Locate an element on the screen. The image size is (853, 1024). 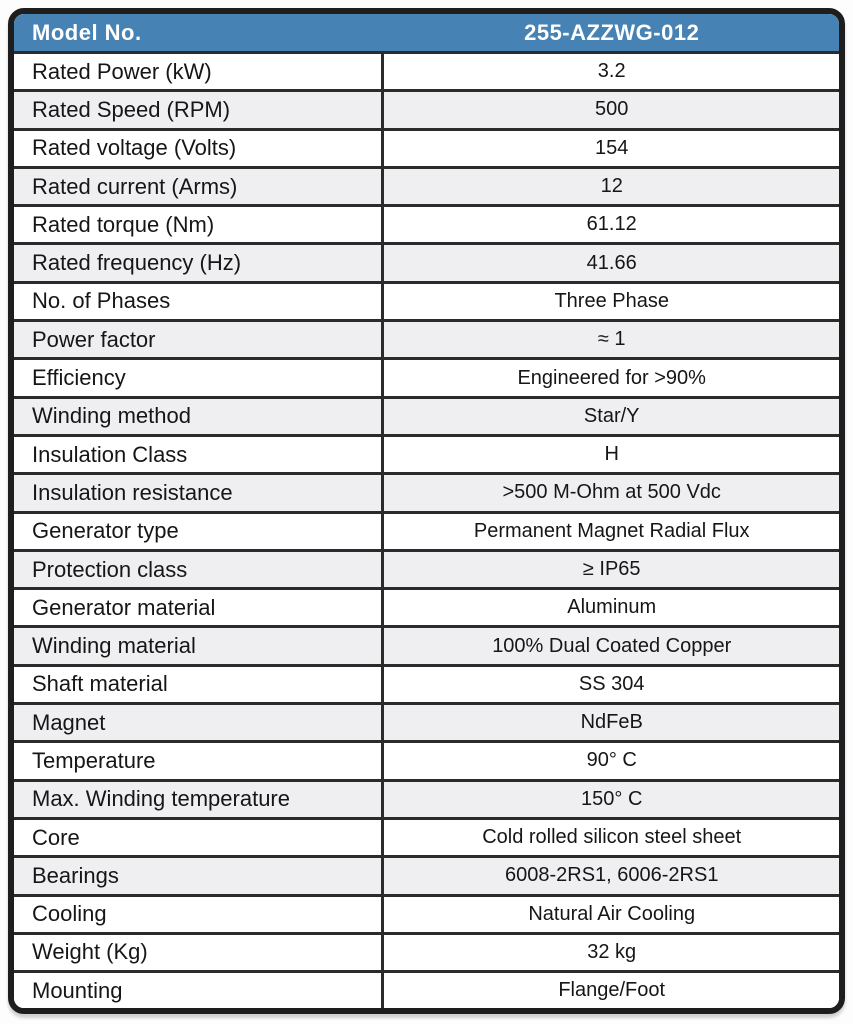
spec-label: Temperature is located at coordinates (199, 761).